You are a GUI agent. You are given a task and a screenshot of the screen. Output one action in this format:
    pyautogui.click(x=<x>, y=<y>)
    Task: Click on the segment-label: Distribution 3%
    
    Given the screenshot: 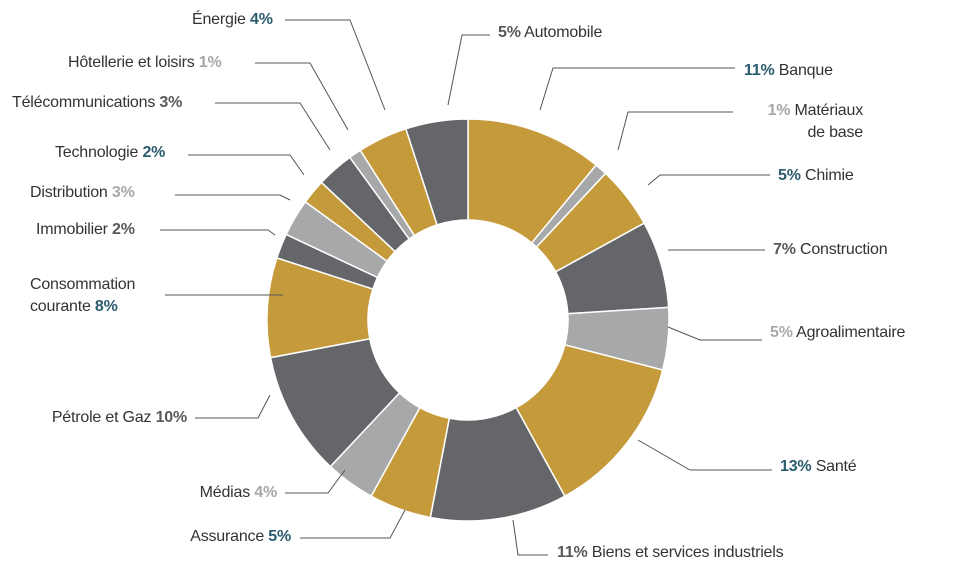 What is the action you would take?
    pyautogui.click(x=82, y=193)
    